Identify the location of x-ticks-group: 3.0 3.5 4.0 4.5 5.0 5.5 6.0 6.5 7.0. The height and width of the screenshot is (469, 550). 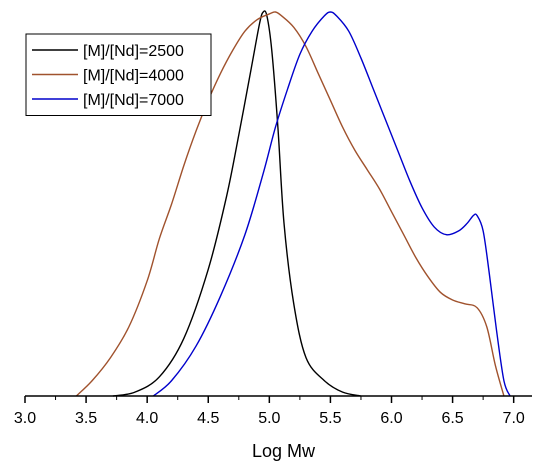
(269, 411).